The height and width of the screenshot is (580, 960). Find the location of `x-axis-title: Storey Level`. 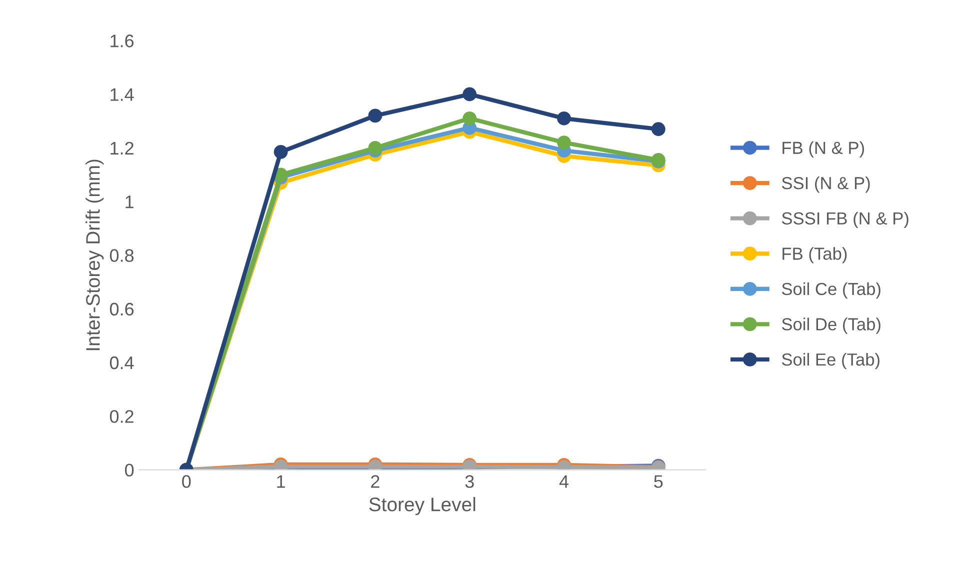

x-axis-title: Storey Level is located at coordinates (422, 506).